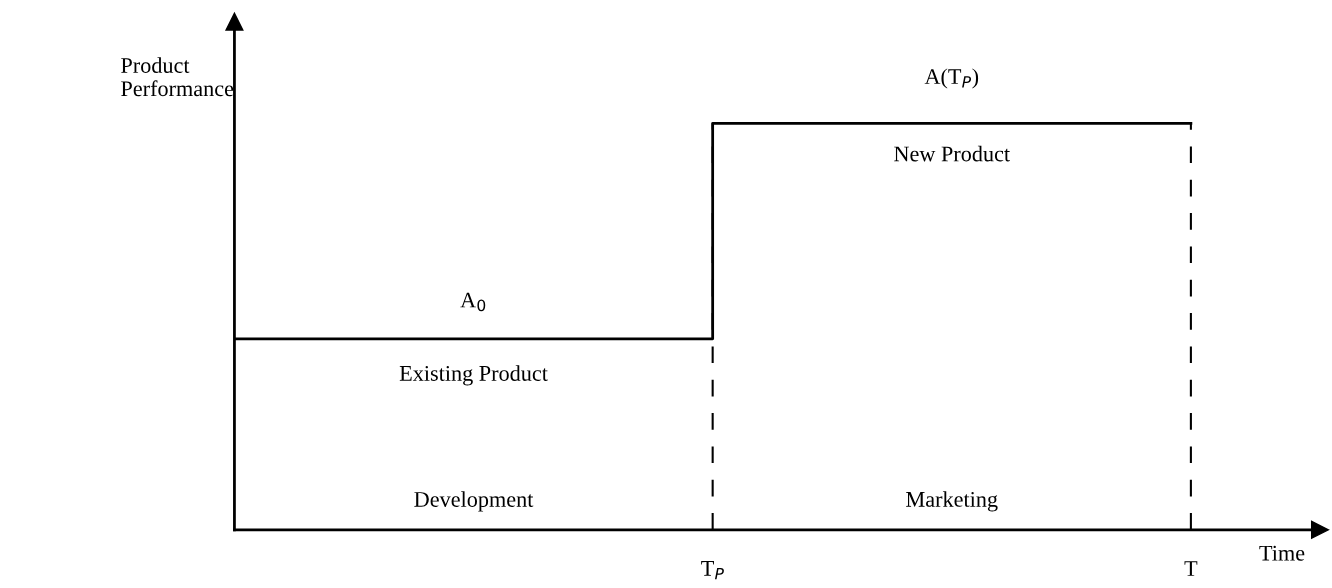 The width and height of the screenshot is (1332, 588). What do you see at coordinates (473, 375) in the screenshot?
I see `annotation: Existing Product` at bounding box center [473, 375].